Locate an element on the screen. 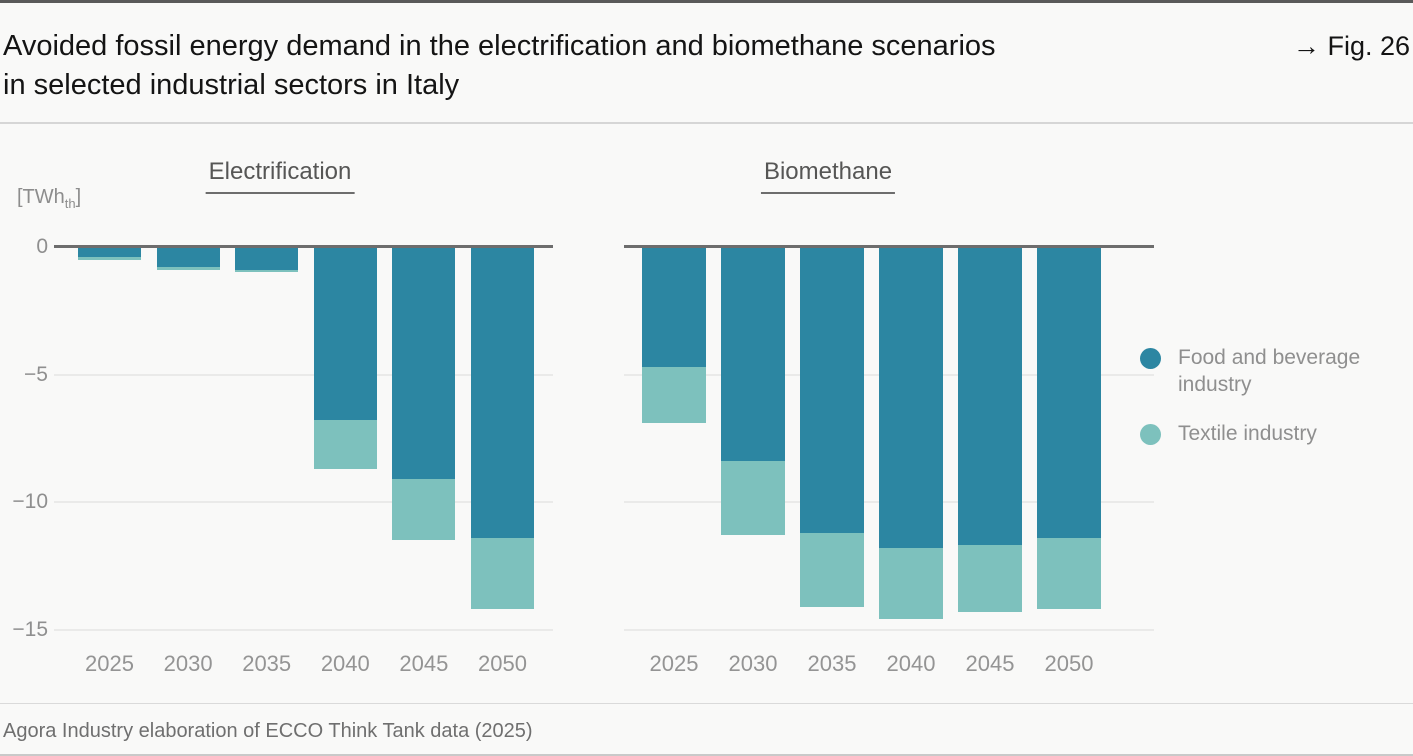 The width and height of the screenshot is (1413, 756). legend-item-textile: Textile industry is located at coordinates (1265, 433).